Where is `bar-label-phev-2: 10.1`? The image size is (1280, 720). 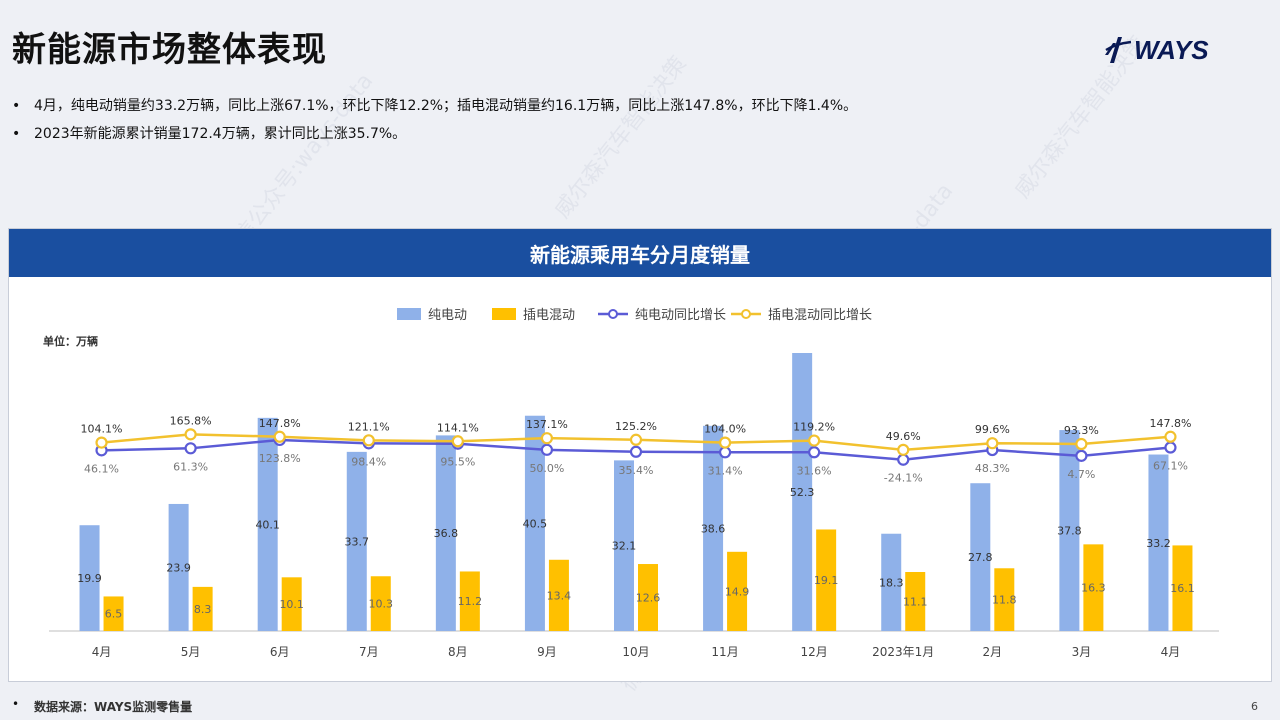
bar-label-phev-2: 10.1 is located at coordinates (291, 604).